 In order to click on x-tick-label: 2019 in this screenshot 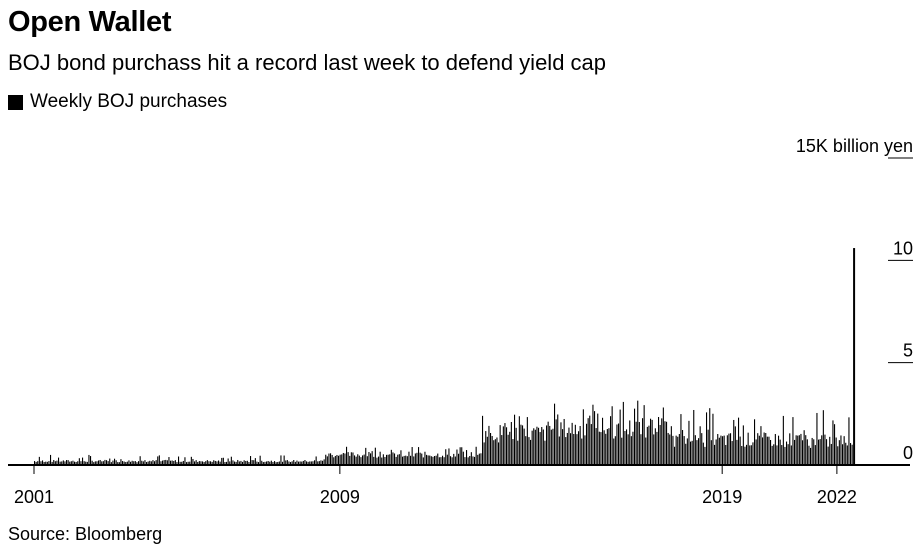, I will do `click(722, 497)`.